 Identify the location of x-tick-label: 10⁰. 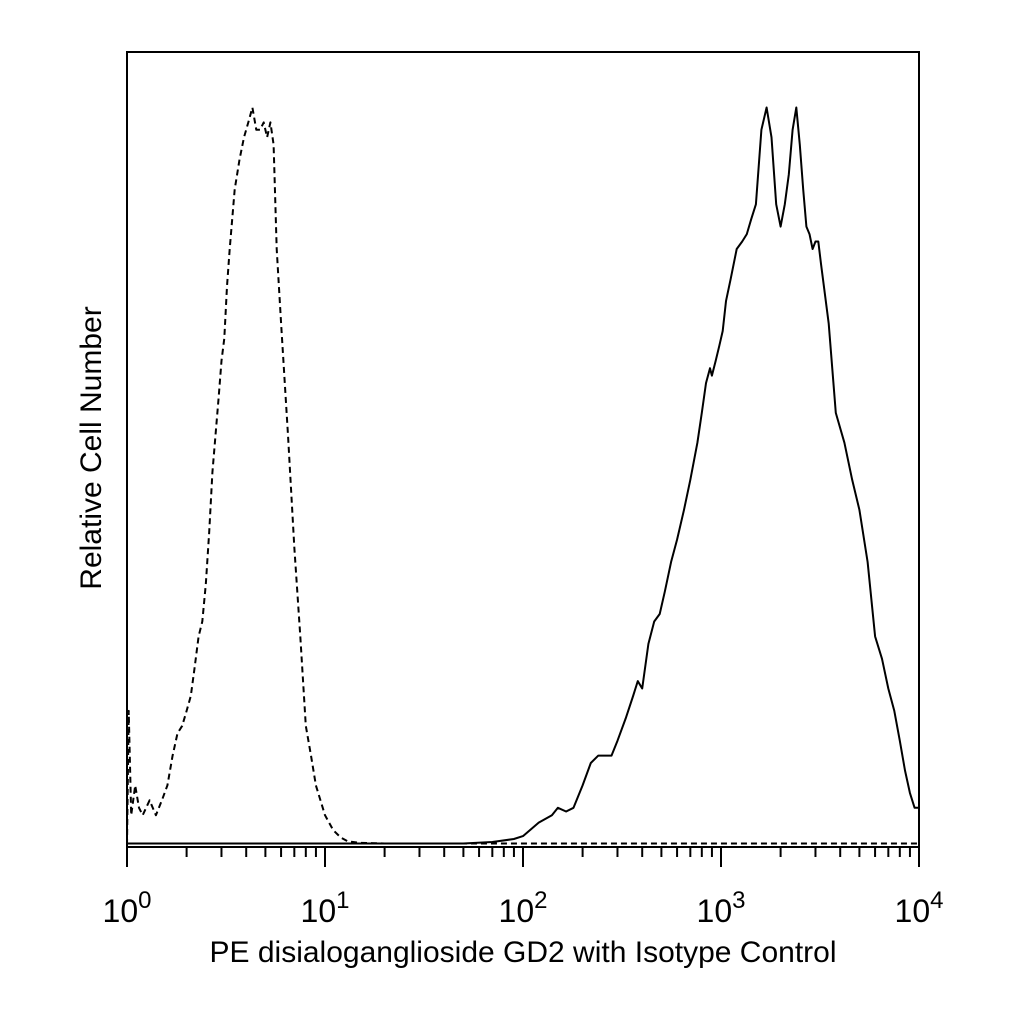
(127, 908).